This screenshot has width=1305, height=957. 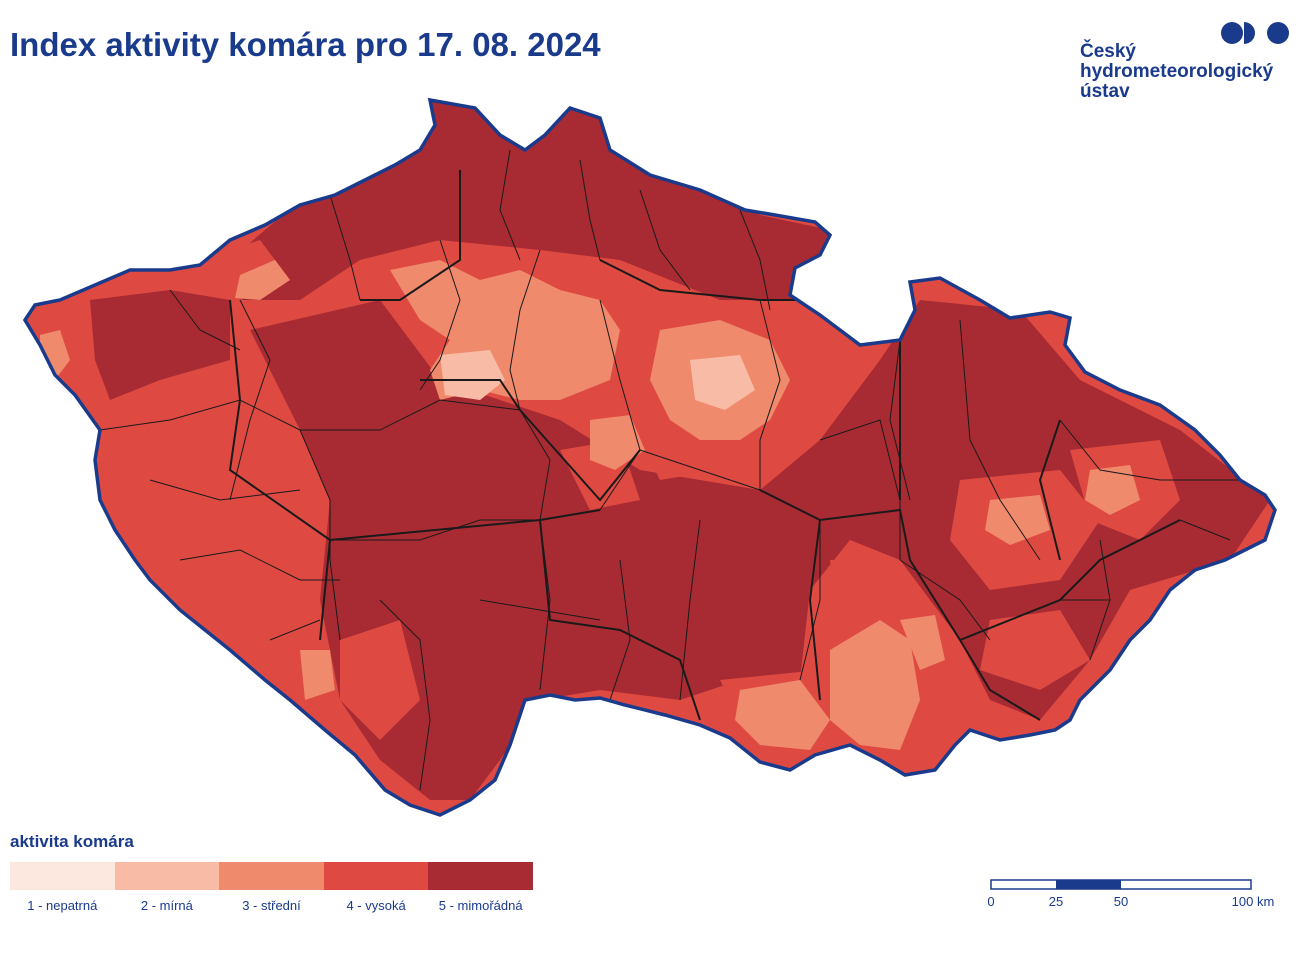 What do you see at coordinates (62, 905) in the screenshot?
I see `legend-label-1: 1 - nepatrná` at bounding box center [62, 905].